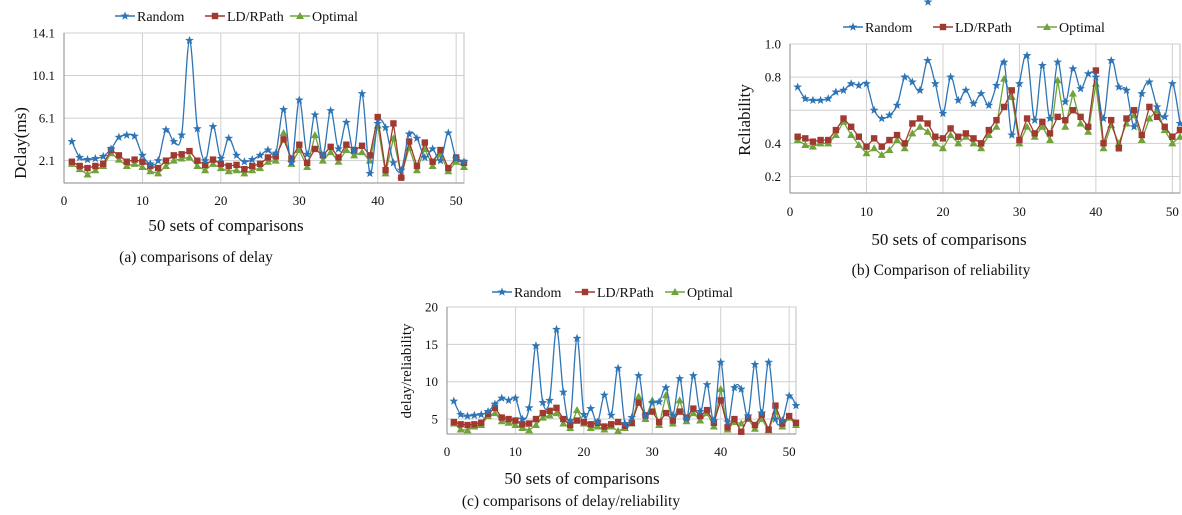  What do you see at coordinates (150, 17) in the screenshot?
I see `panel-a-legend-item: Random` at bounding box center [150, 17].